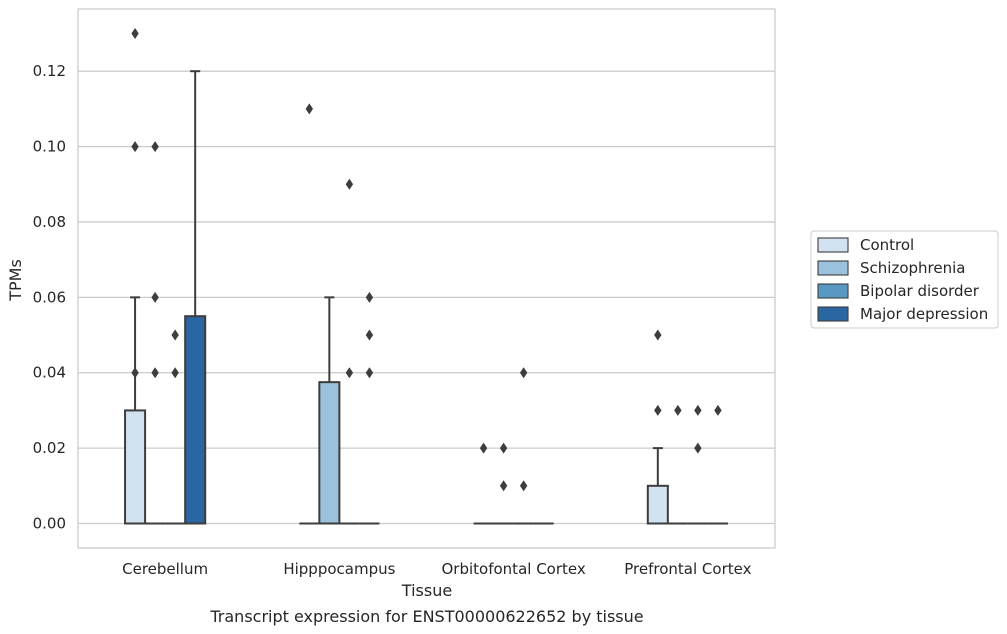 Image resolution: width=1007 pixels, height=634 pixels. I want to click on y-tick-label: 0.10, so click(49, 147).